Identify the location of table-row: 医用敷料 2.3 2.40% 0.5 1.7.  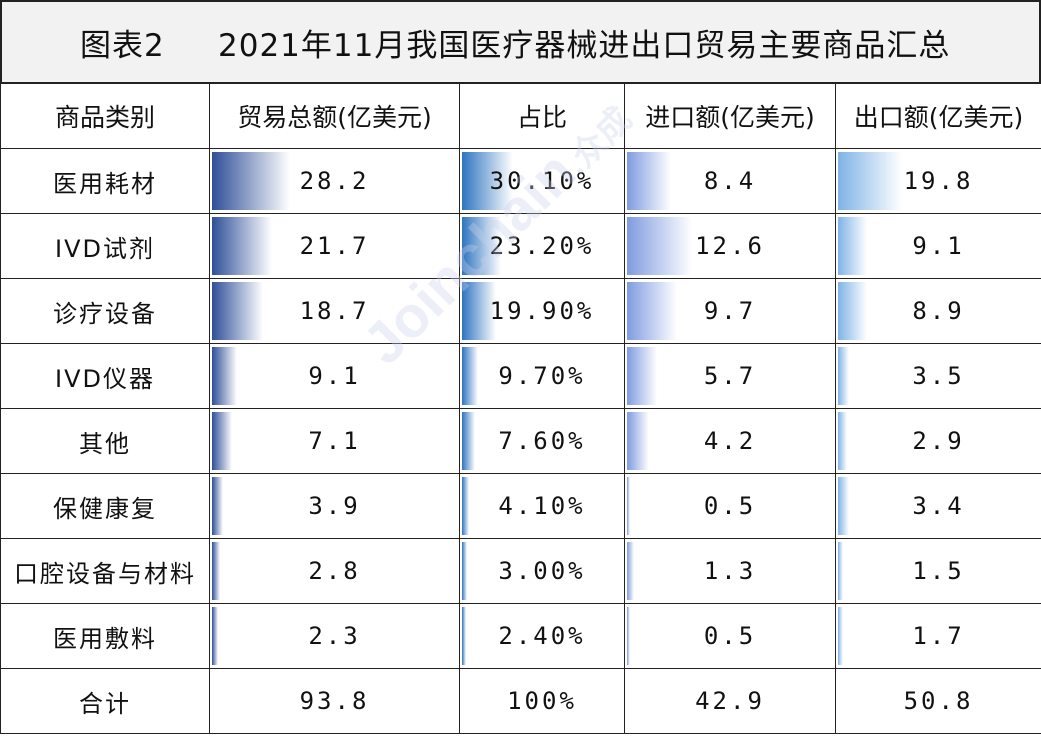
(520, 636).